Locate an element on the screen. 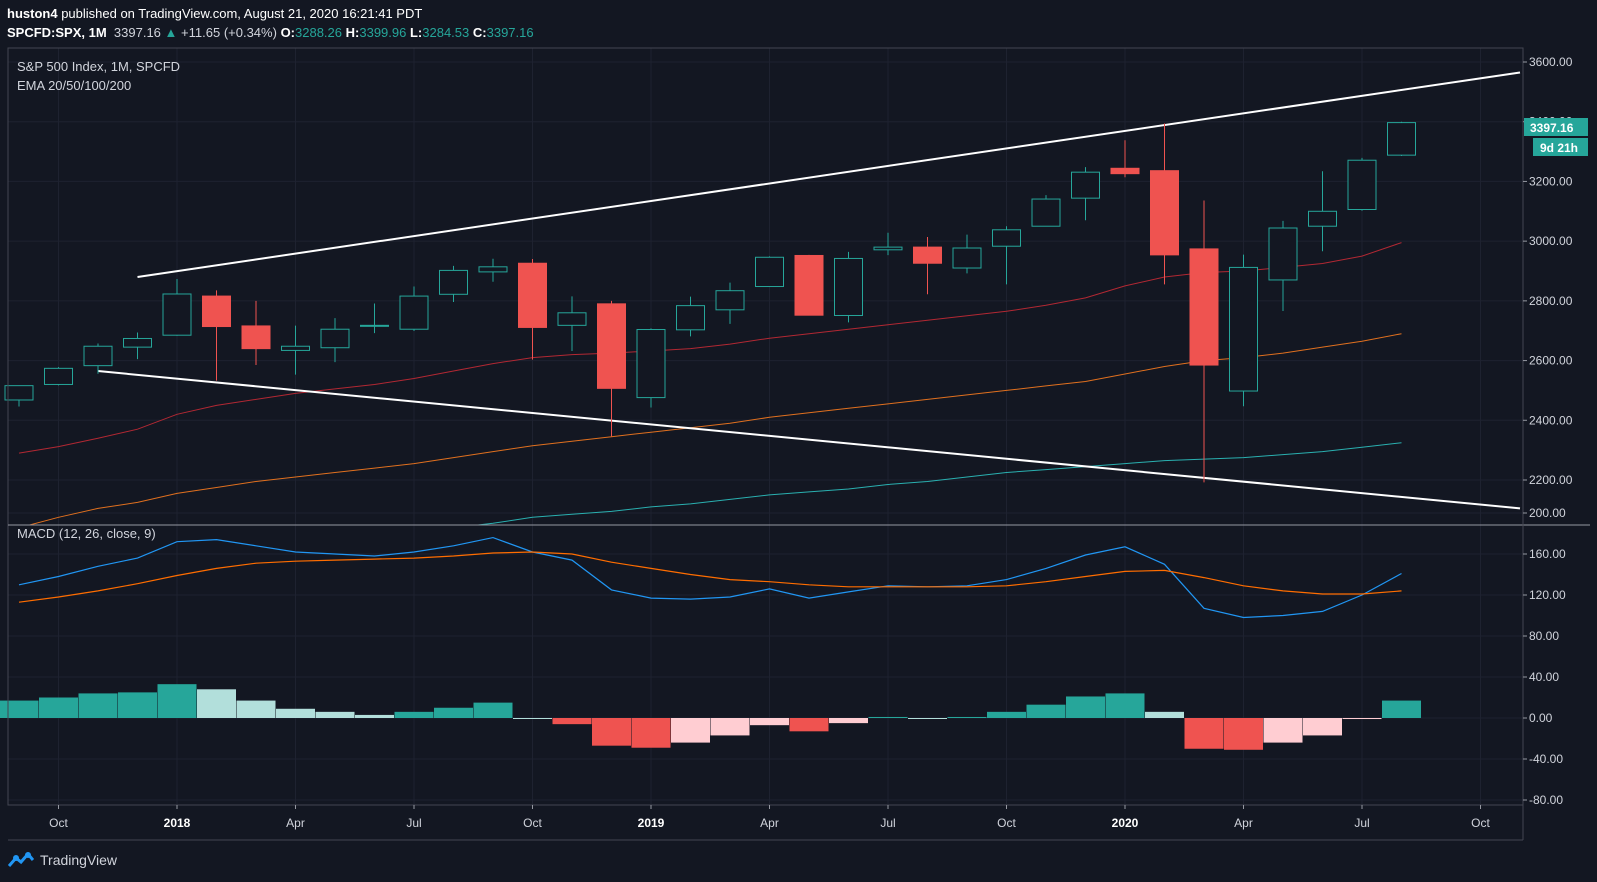  macd-histogram is located at coordinates (710, 717).